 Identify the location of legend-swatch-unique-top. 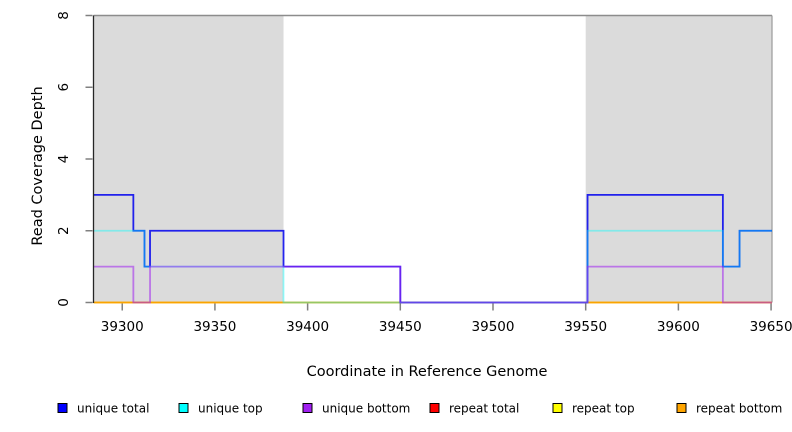
(183, 408).